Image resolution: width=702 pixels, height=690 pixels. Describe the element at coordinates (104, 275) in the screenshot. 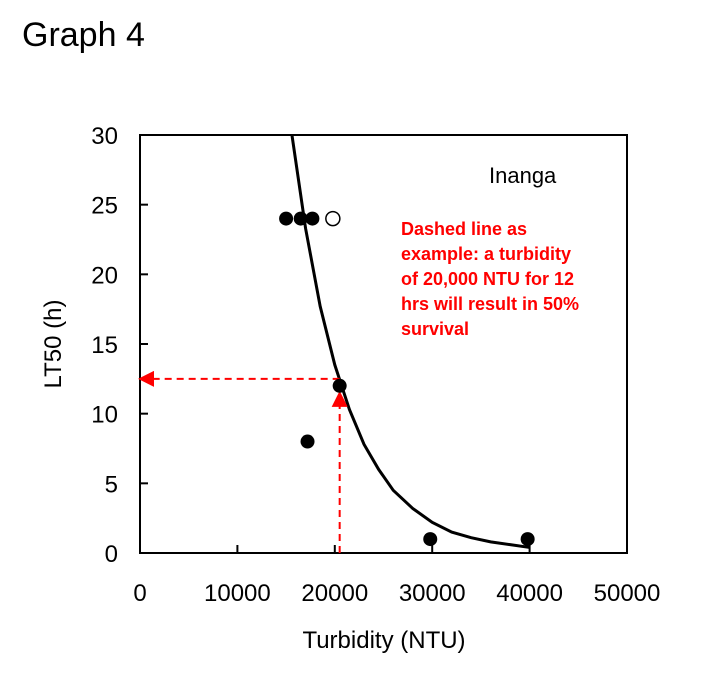

I see `y-tick-label: 20` at that location.